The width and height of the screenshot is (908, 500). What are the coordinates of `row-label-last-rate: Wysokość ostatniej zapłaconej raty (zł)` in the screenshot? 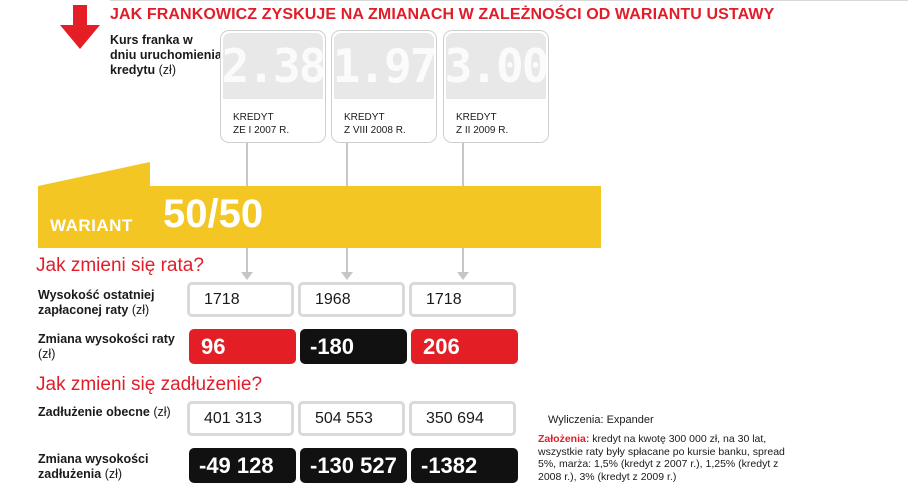 It's located at (110, 303).